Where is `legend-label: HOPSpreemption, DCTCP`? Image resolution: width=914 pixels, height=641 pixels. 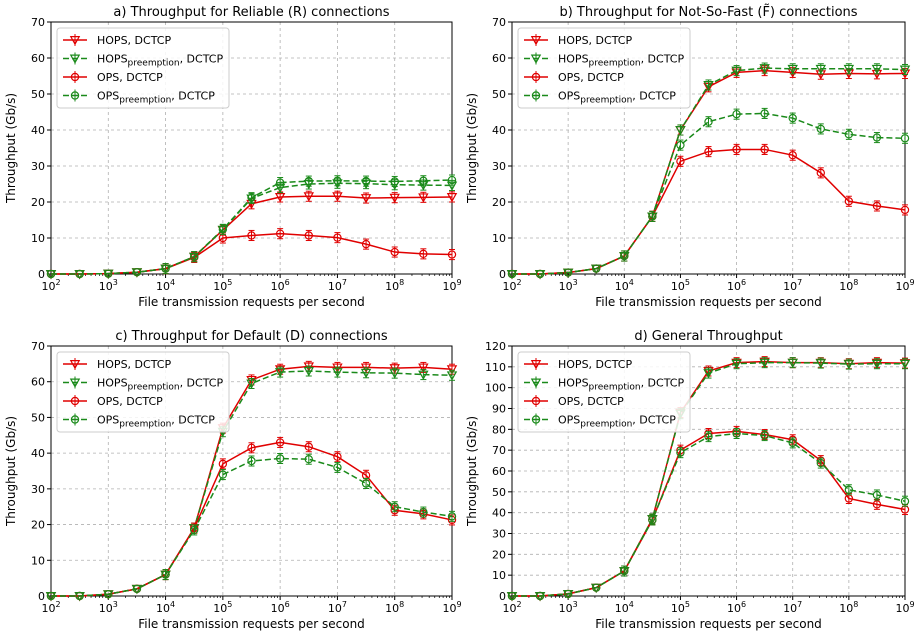 legend-label: HOPSpreemption, DCTCP is located at coordinates (160, 385).